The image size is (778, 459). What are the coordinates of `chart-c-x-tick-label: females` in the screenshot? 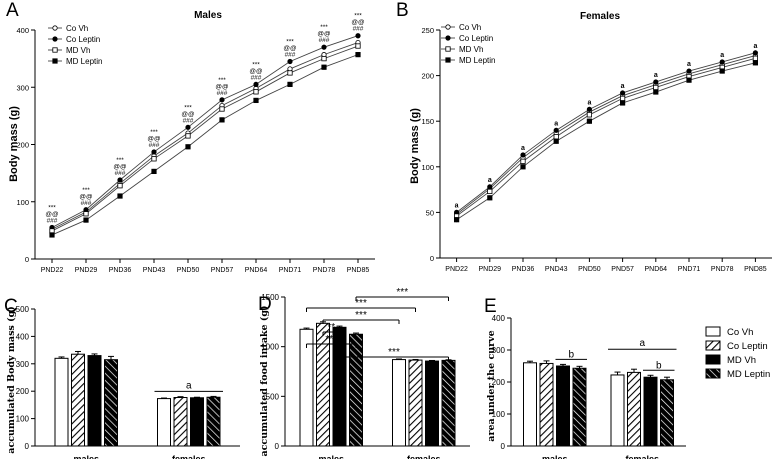 It's located at (189, 456).